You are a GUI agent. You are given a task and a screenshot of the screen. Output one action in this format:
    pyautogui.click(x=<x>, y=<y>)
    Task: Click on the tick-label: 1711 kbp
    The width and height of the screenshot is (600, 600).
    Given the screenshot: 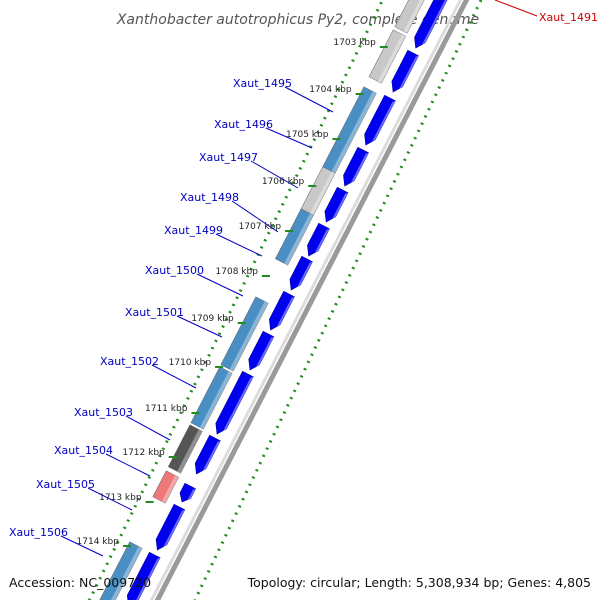 What is the action you would take?
    pyautogui.click(x=166, y=409)
    